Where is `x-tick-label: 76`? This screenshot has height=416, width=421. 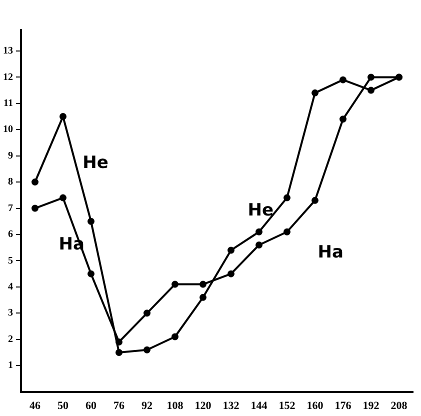
x-tick-label: 76 is located at coordinates (119, 406).